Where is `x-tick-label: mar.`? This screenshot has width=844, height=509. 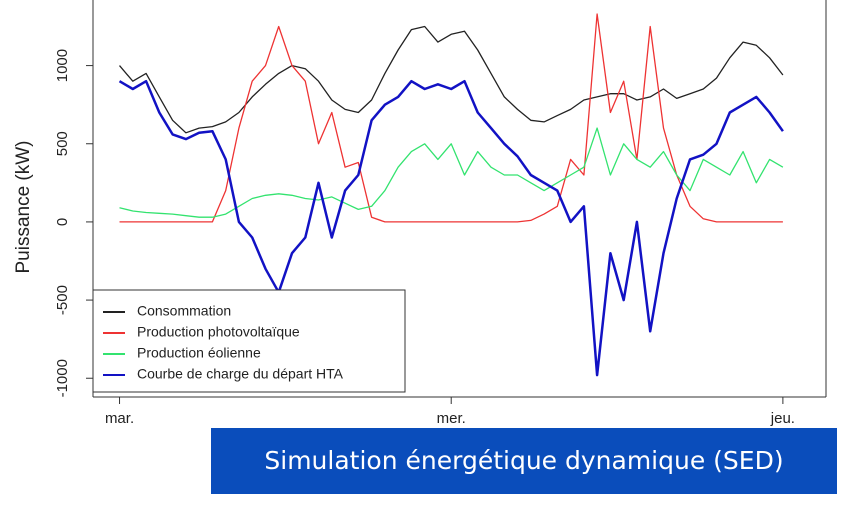
x-tick-label: mar. is located at coordinates (119, 418).